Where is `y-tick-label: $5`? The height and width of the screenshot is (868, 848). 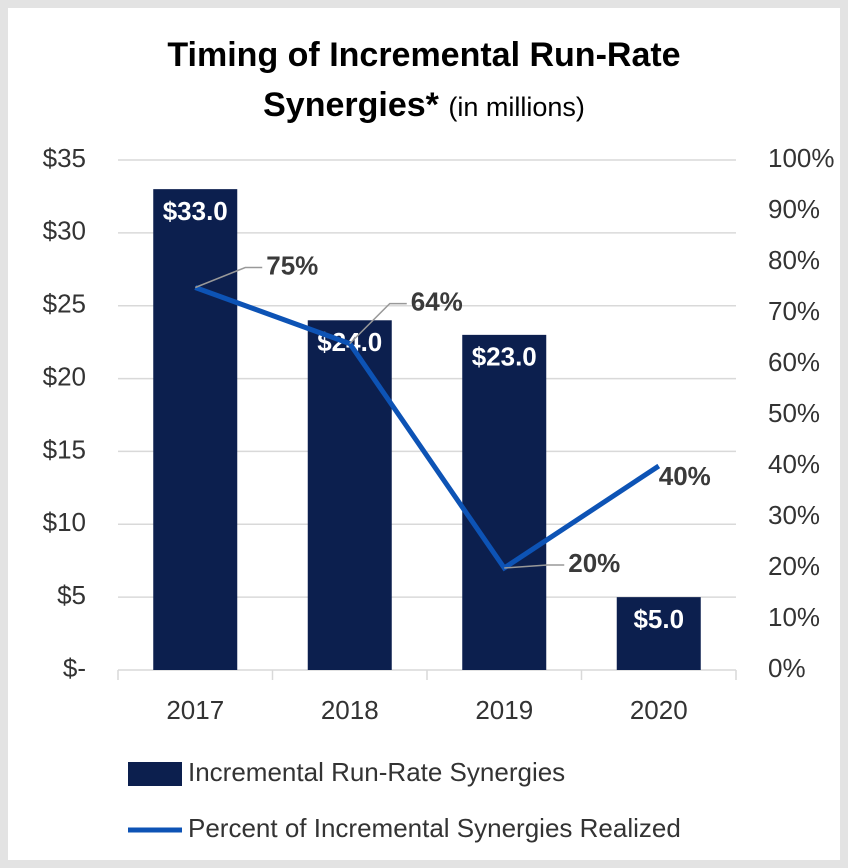 y-tick-label: $5 is located at coordinates (71, 595).